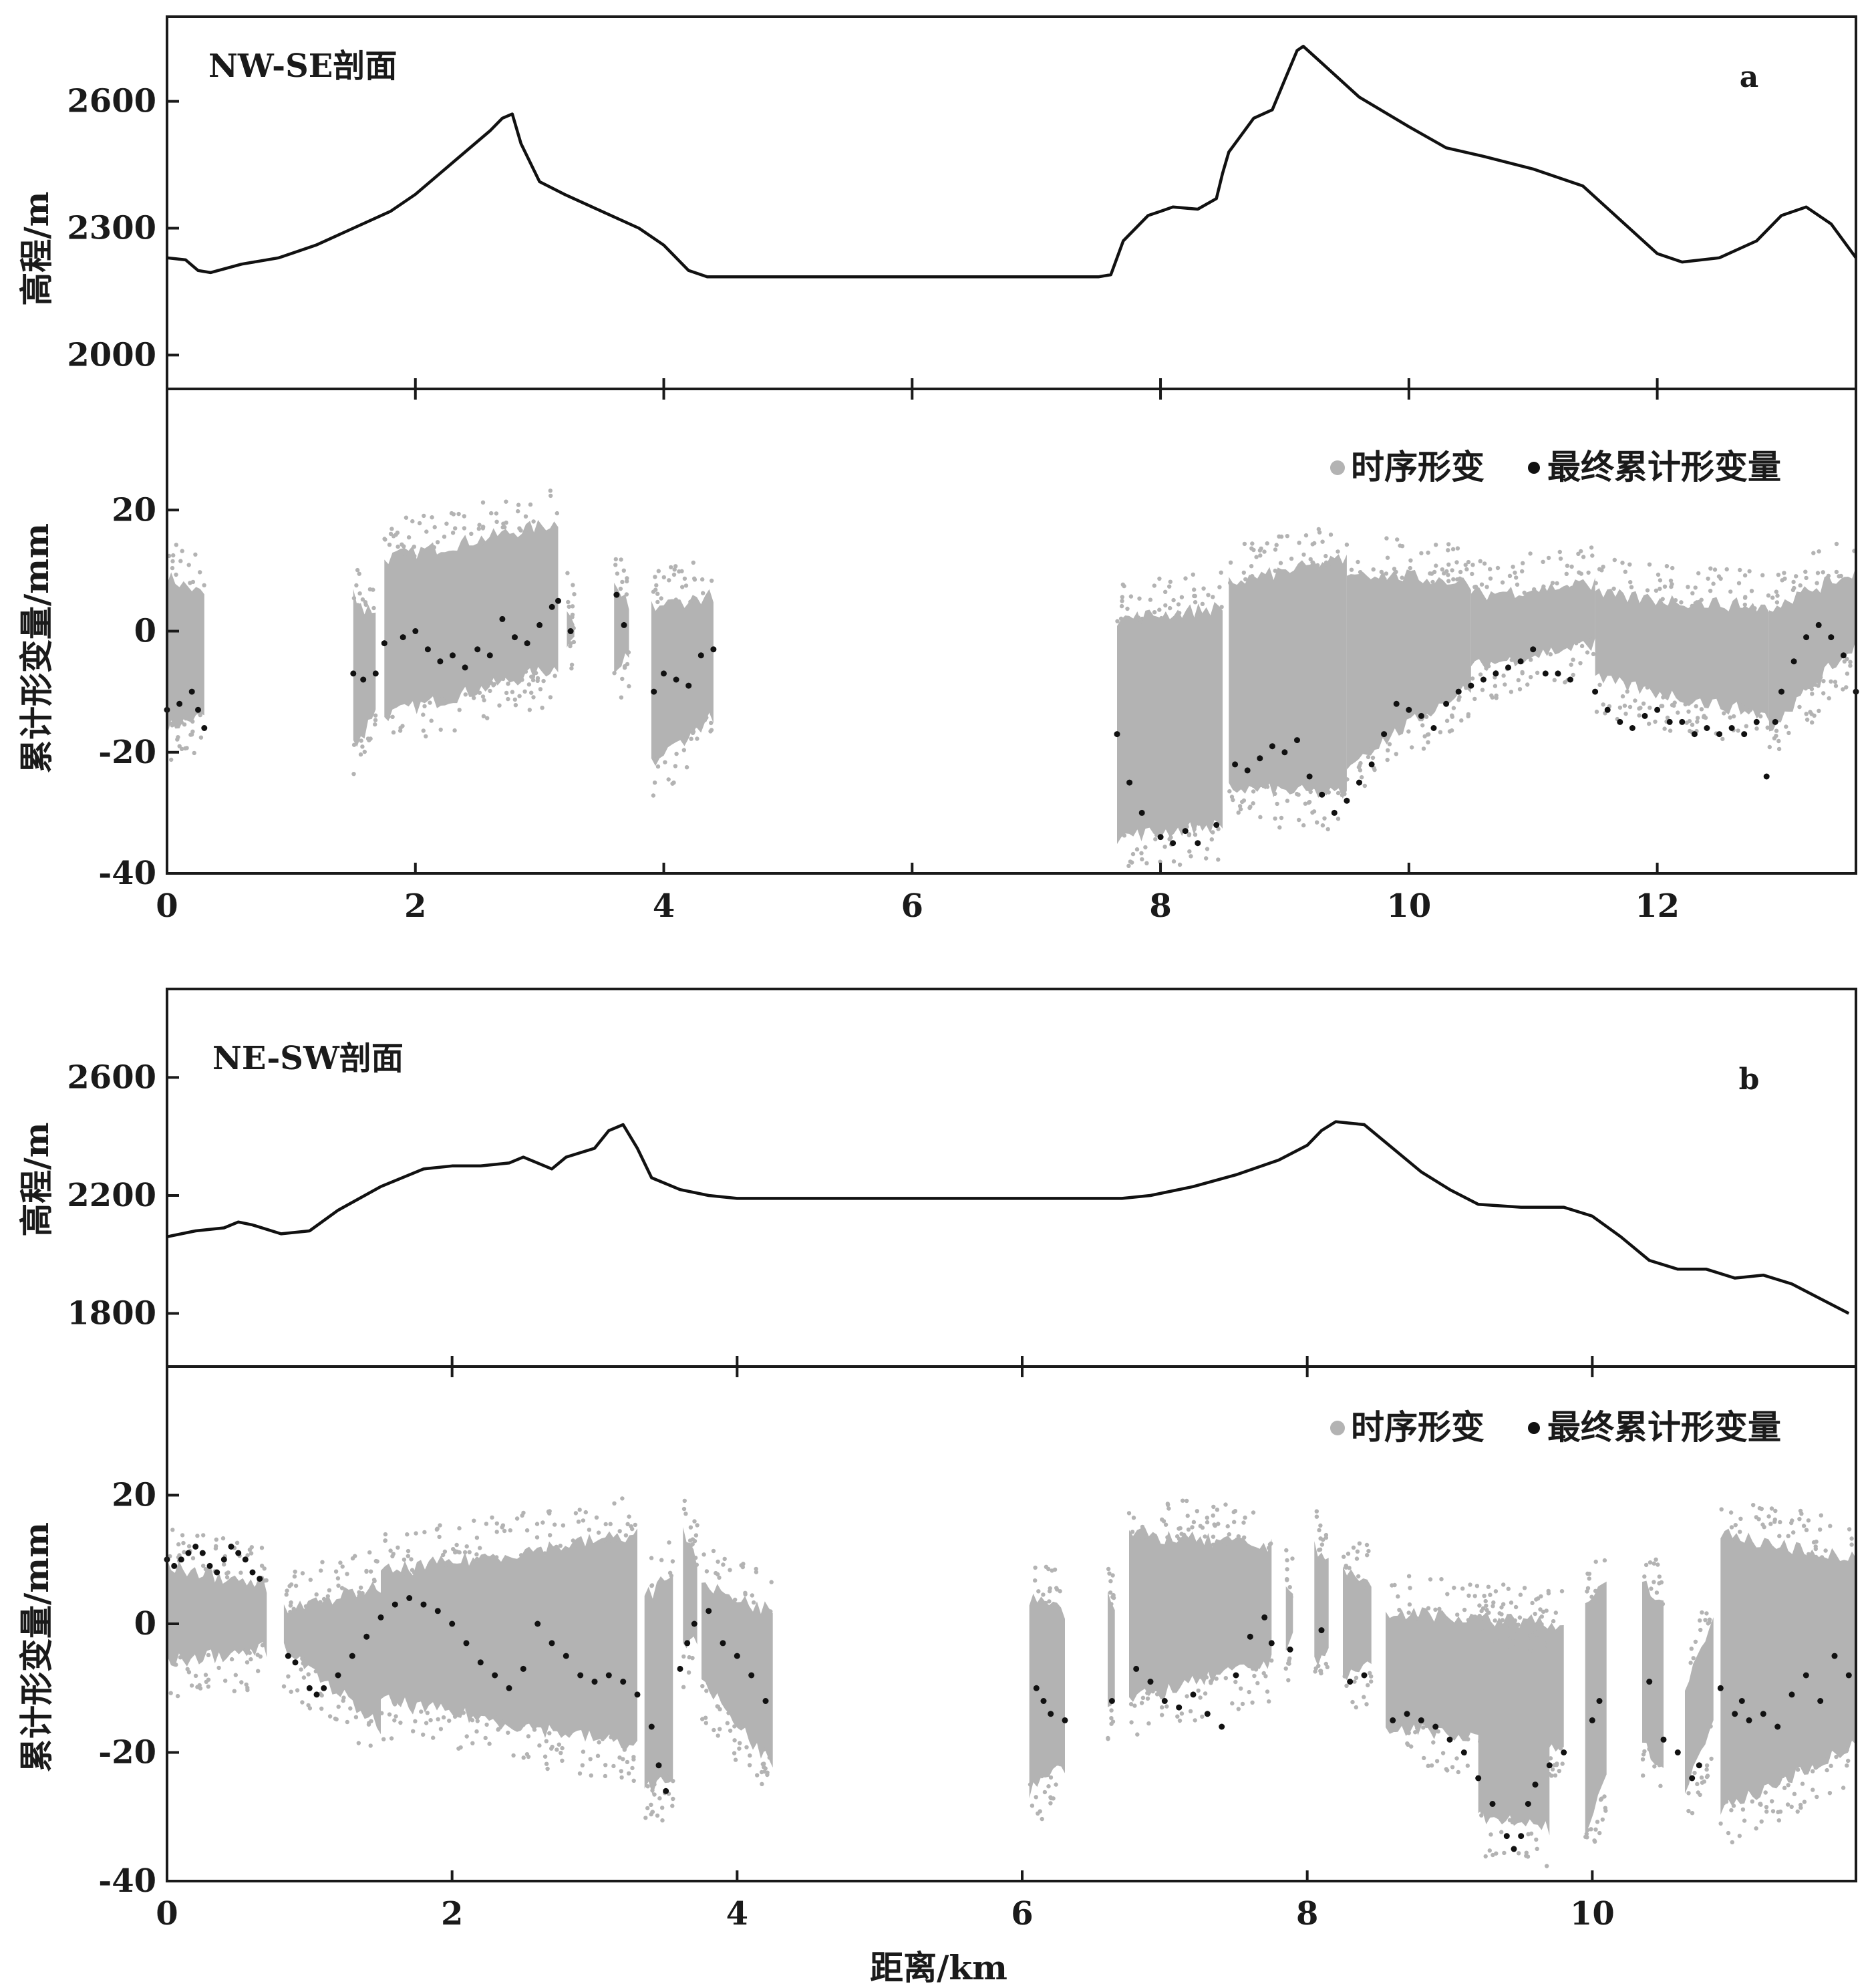 The image size is (1876, 1988). What do you see at coordinates (1008, 1698) in the screenshot?
I see `final-cumulative-deformation-series` at bounding box center [1008, 1698].